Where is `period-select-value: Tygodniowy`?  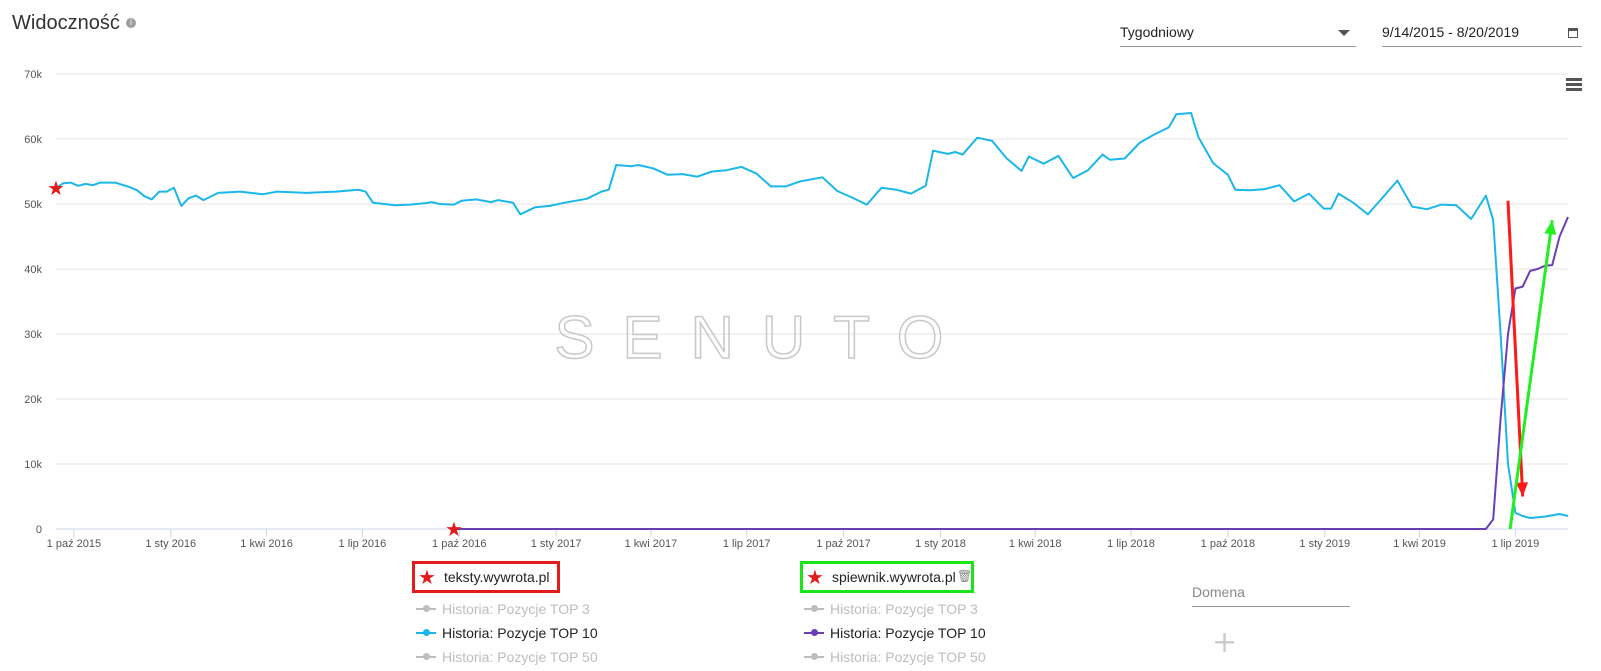
period-select-value: Tygodniowy is located at coordinates (1157, 32).